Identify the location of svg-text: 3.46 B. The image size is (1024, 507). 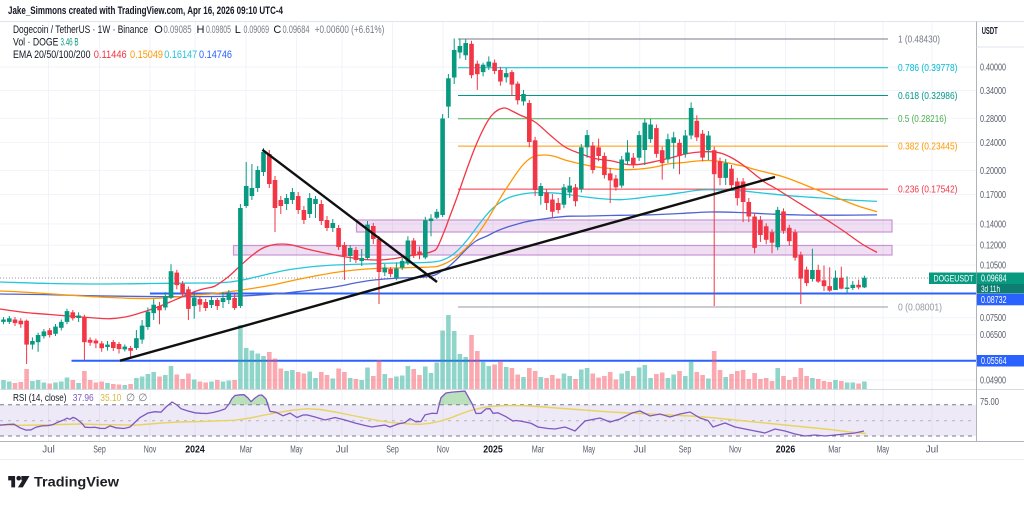
(70, 43).